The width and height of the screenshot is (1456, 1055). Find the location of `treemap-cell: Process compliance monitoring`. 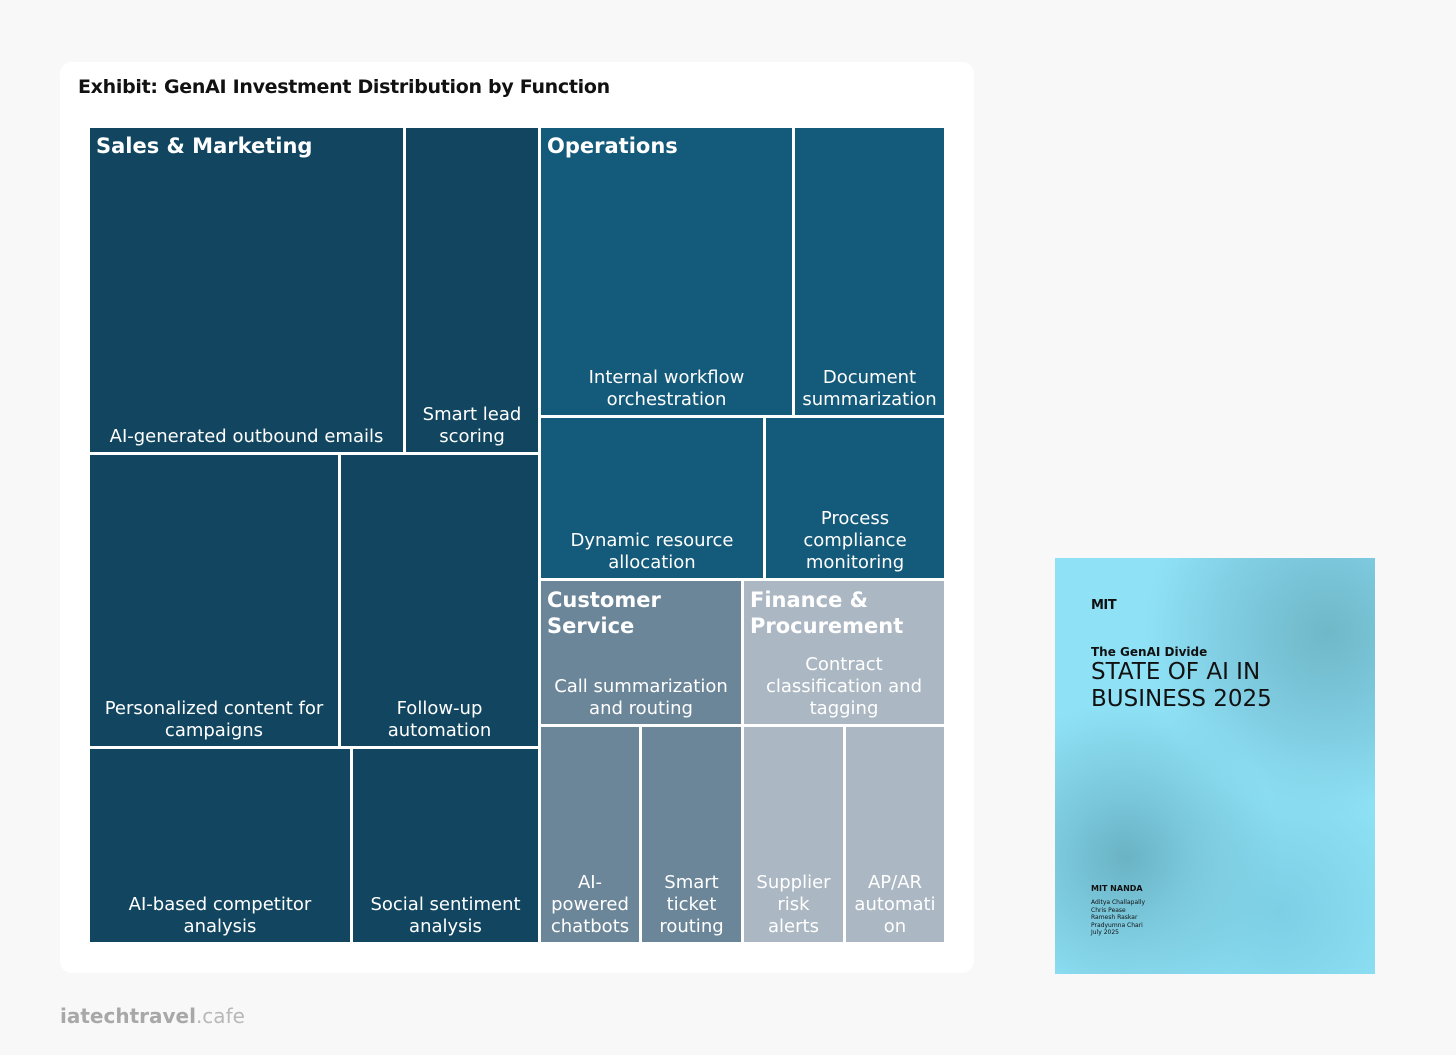

treemap-cell: Process compliance monitoring is located at coordinates (855, 498).